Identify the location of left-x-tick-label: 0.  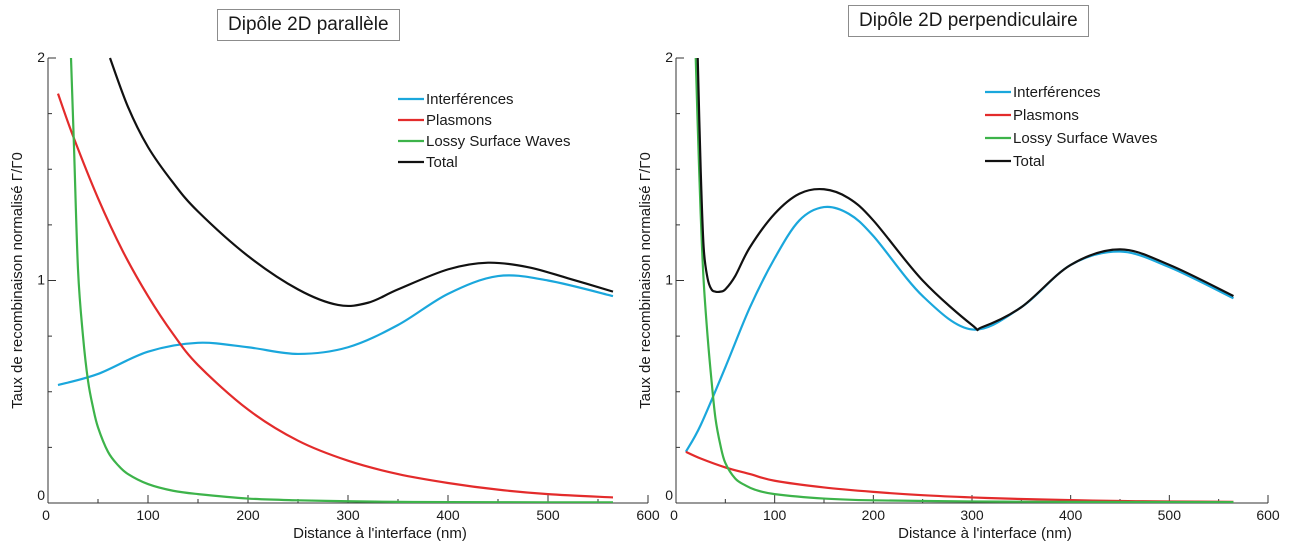
(46, 515).